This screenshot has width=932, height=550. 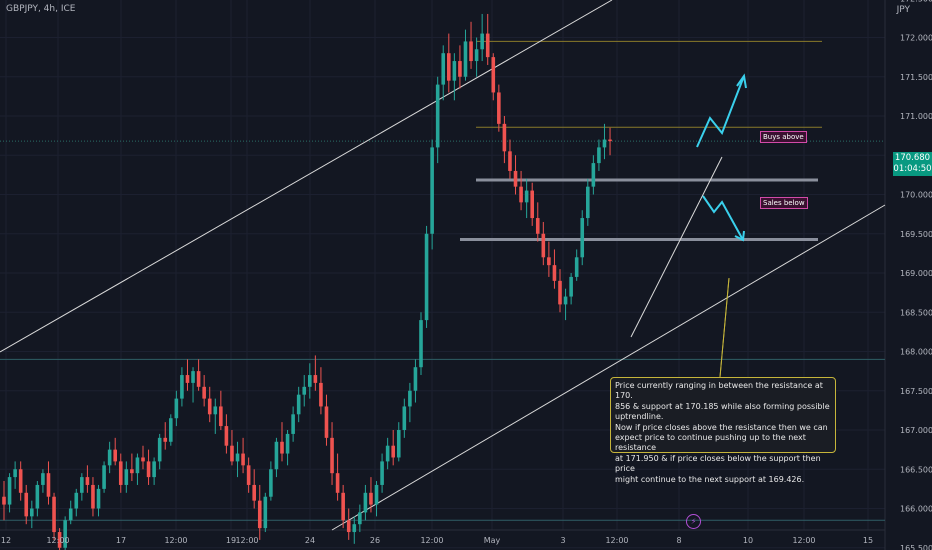 What do you see at coordinates (916, 1) in the screenshot?
I see `y-tick-label: 172.500` at bounding box center [916, 1].